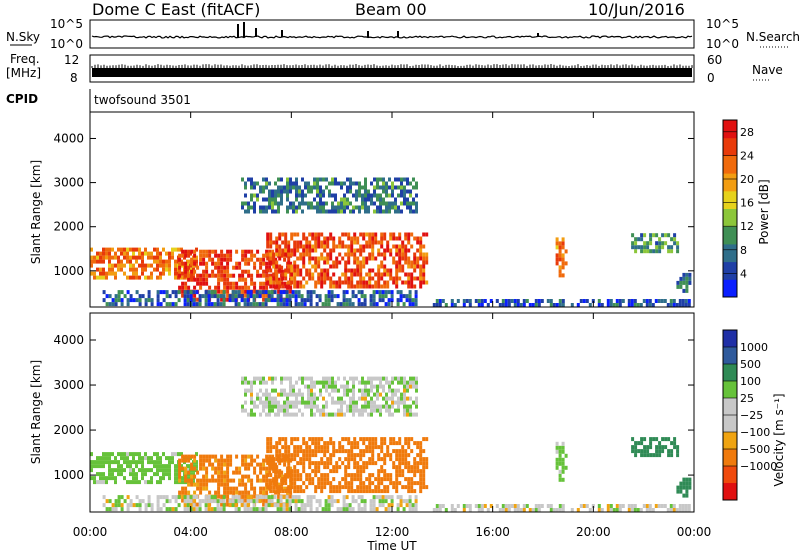  Describe the element at coordinates (730, 424) in the screenshot. I see `colorbar-swatch` at that location.